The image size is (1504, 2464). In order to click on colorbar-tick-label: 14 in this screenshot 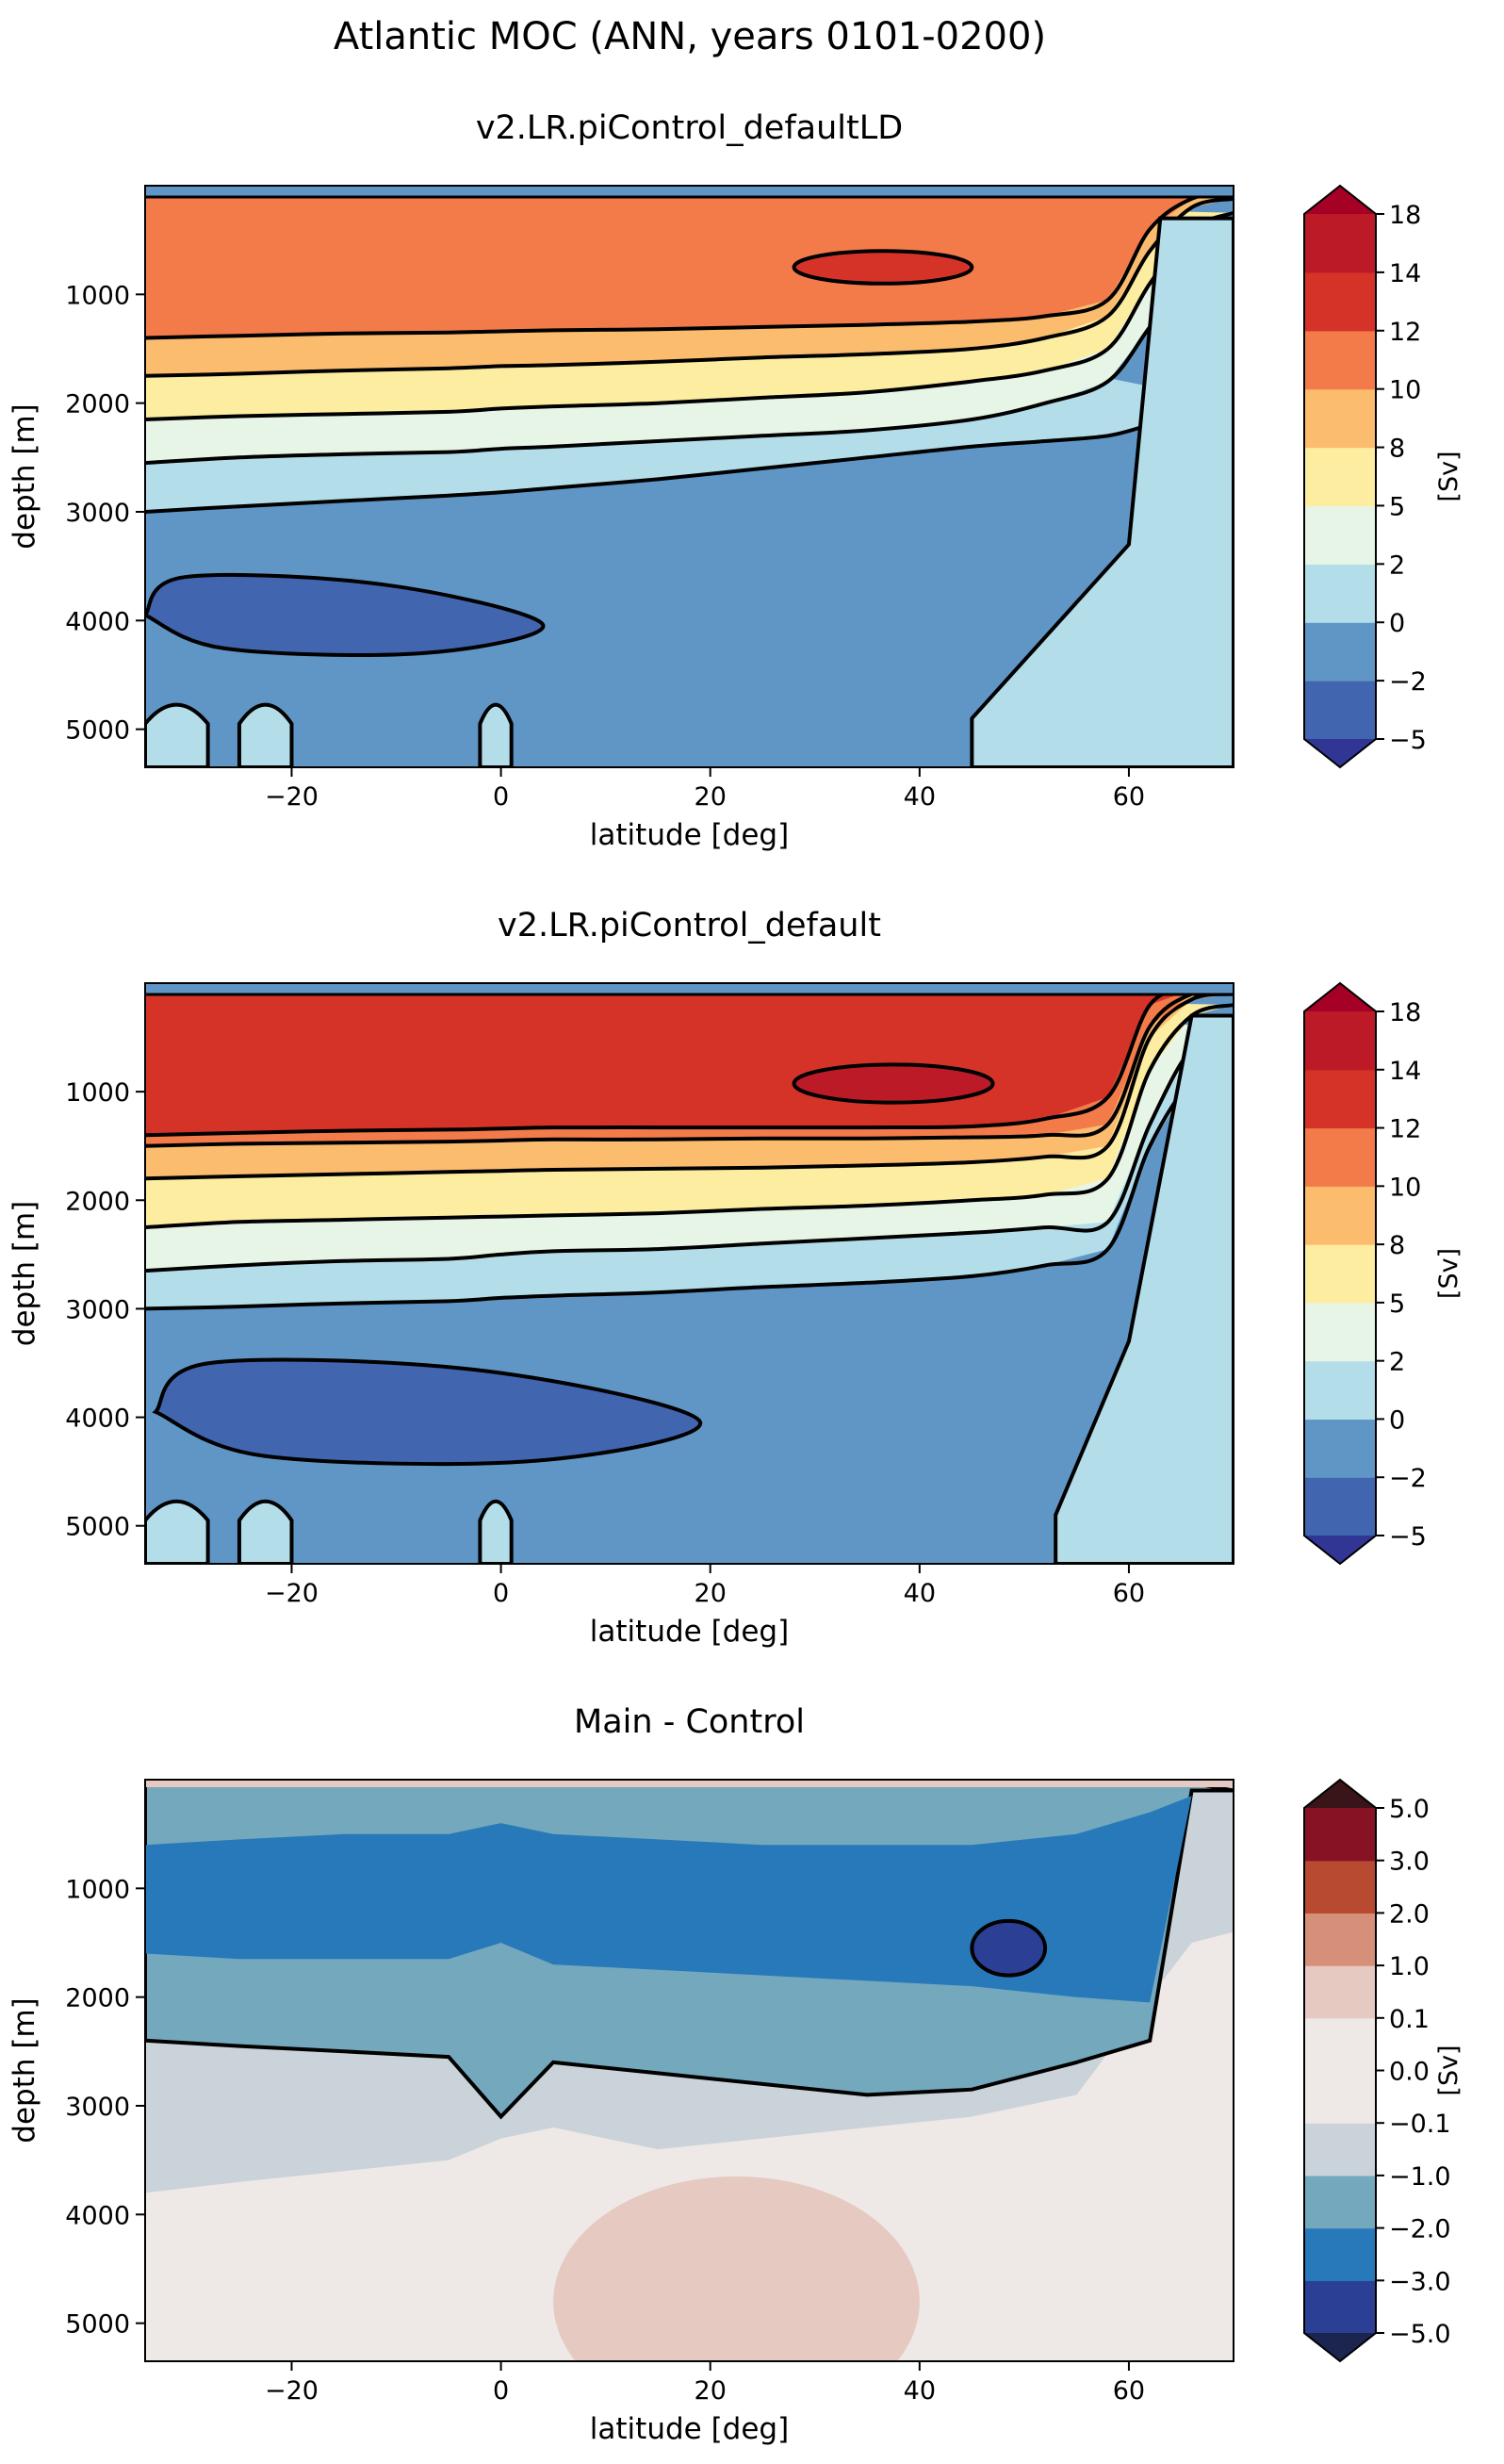, I will do `click(1405, 1071)`.